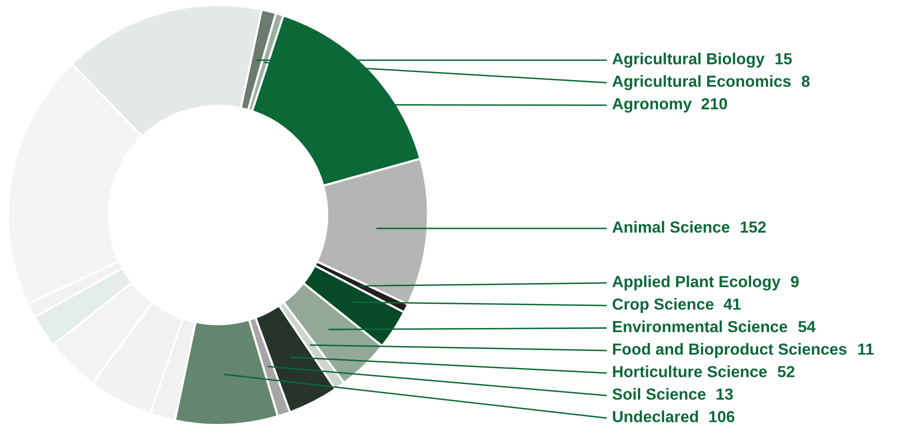 The height and width of the screenshot is (426, 912). I want to click on data-label: 106, so click(721, 416).